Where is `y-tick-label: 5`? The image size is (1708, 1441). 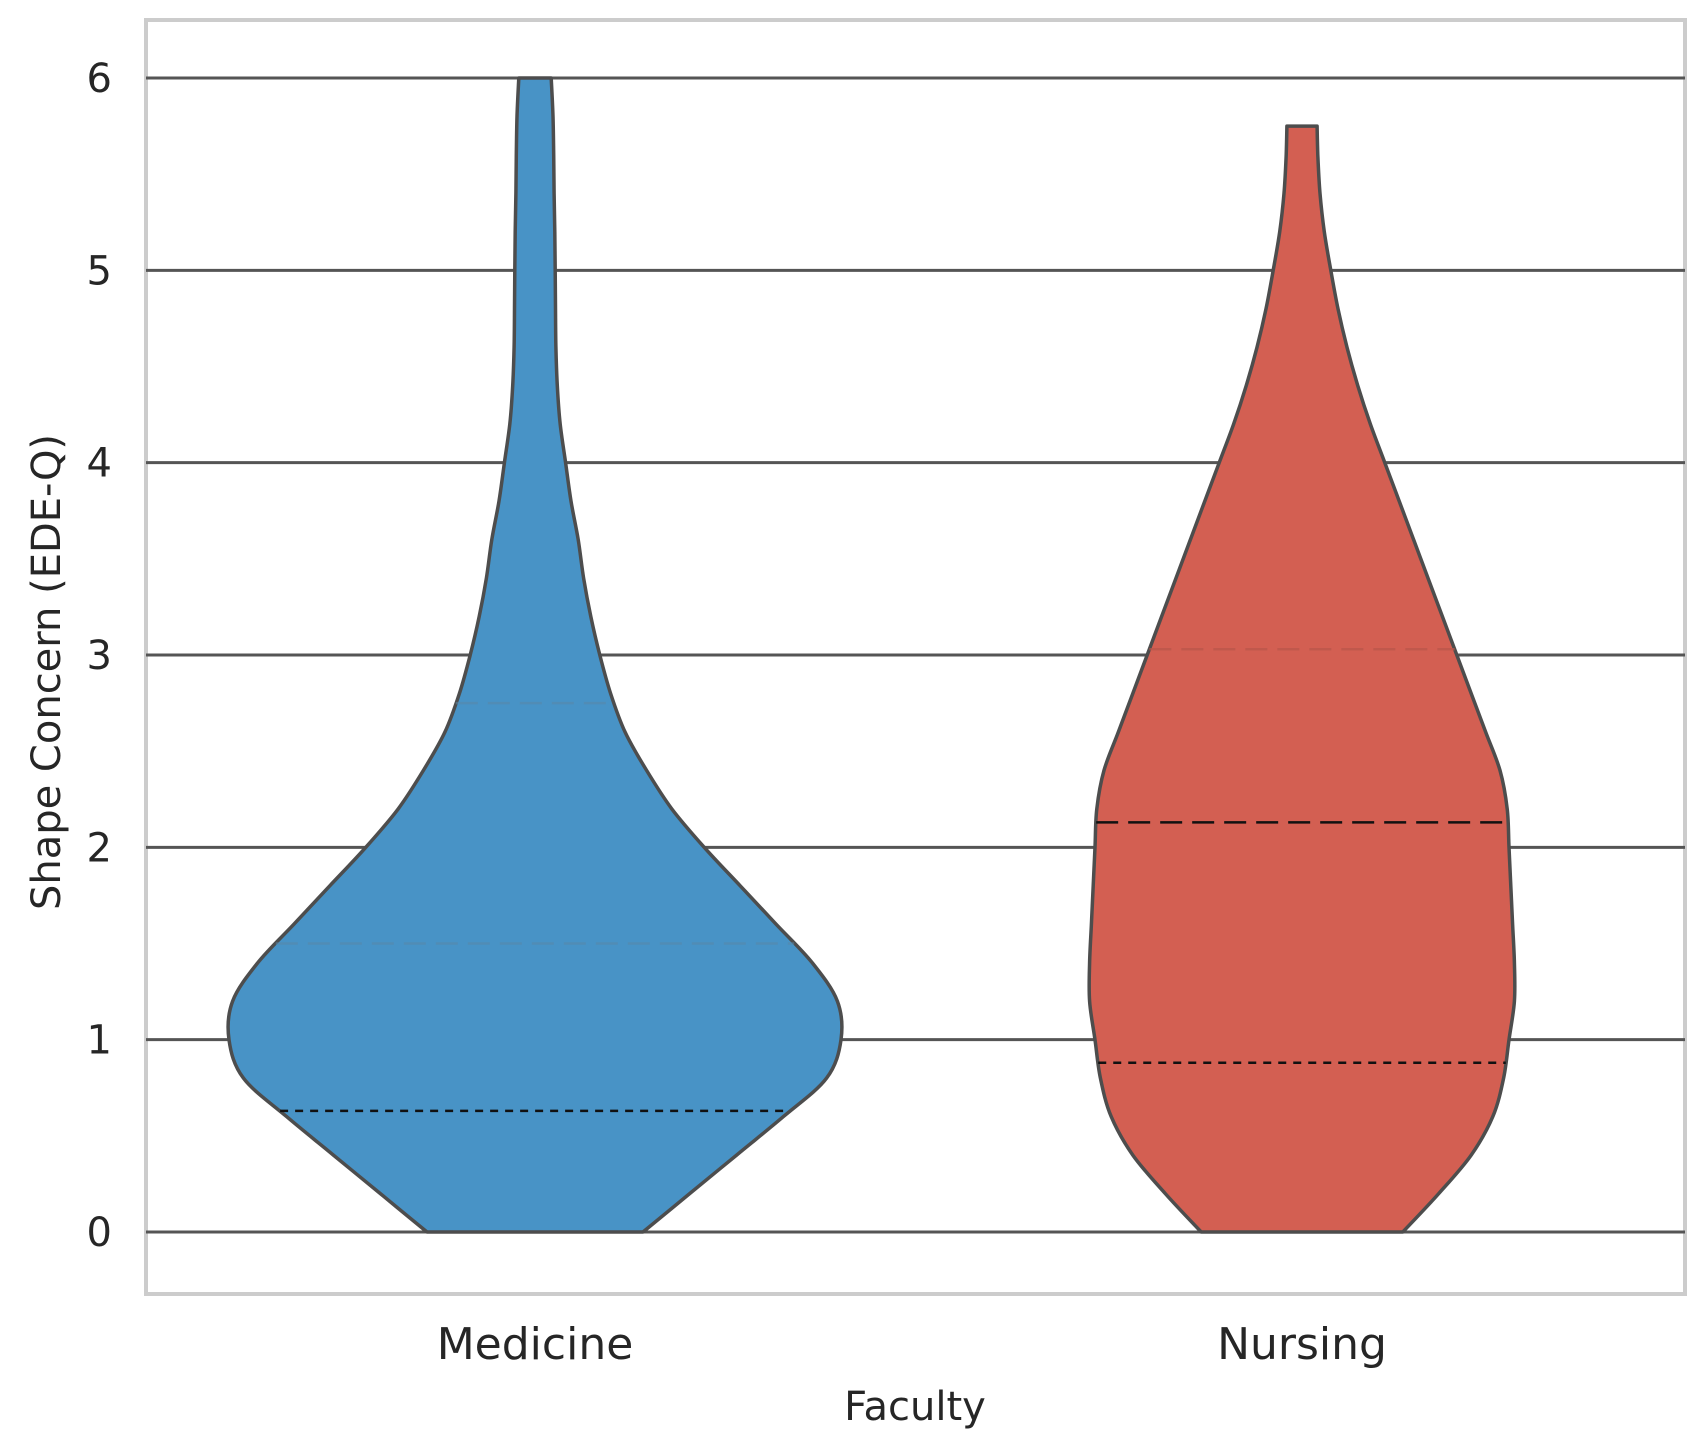 y-tick-label: 5 is located at coordinates (99, 271).